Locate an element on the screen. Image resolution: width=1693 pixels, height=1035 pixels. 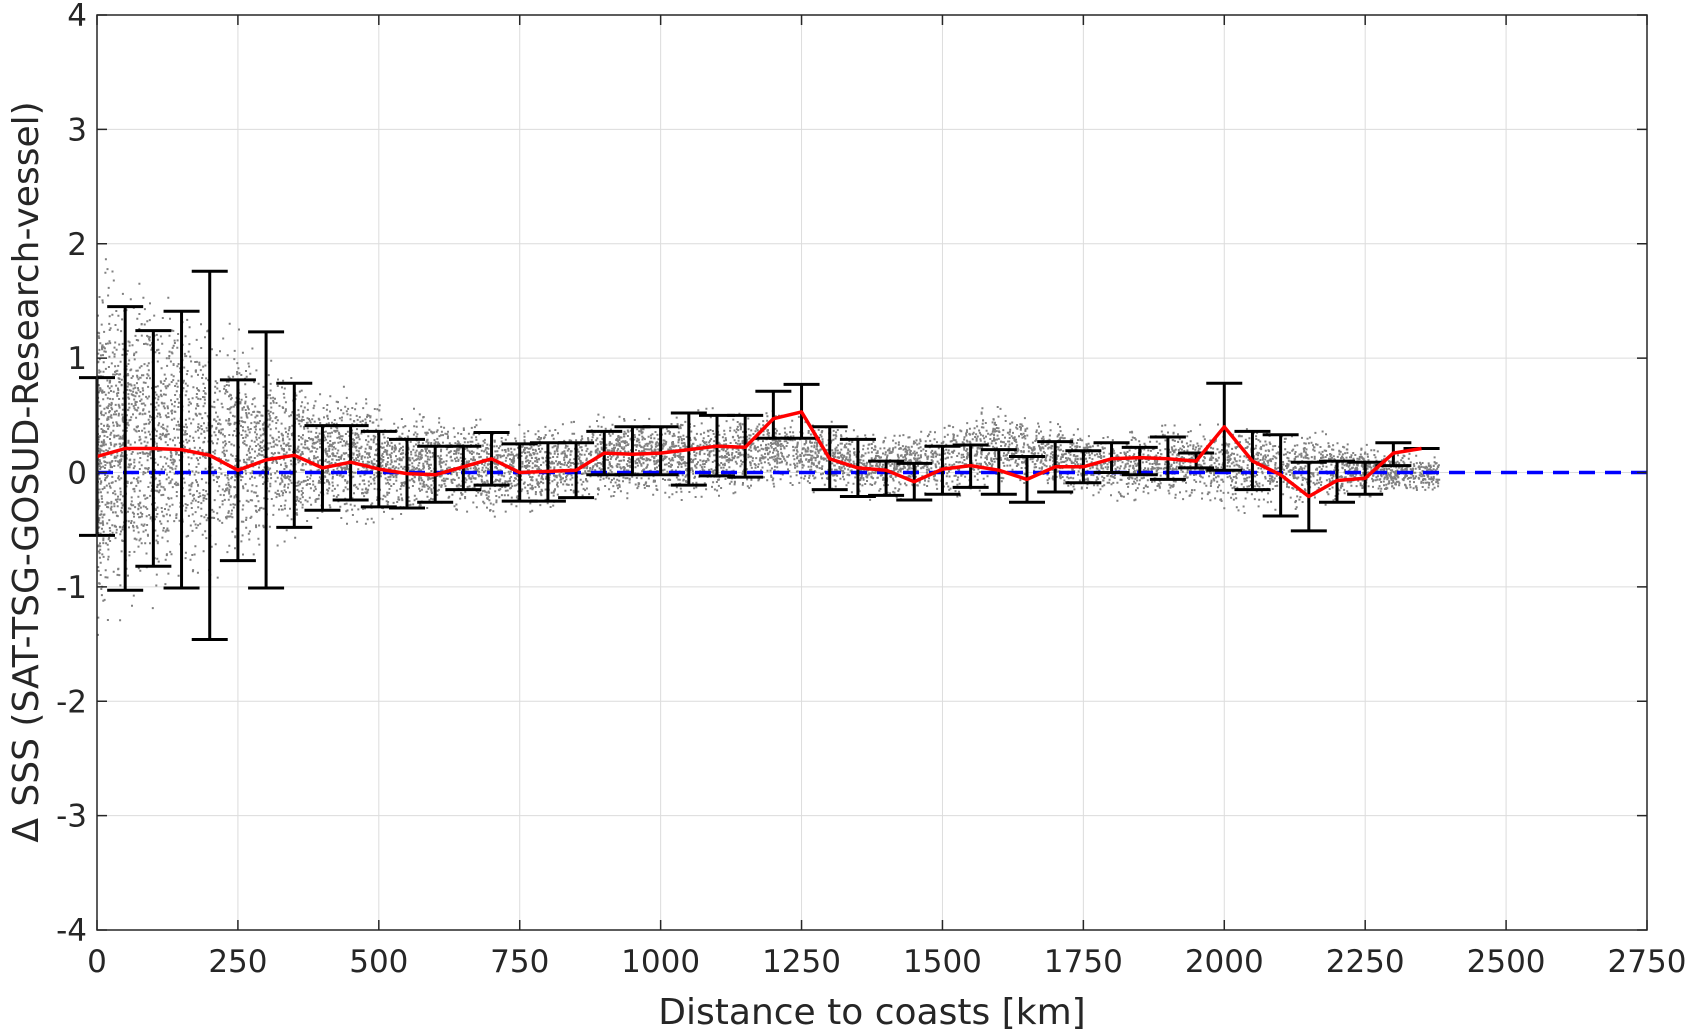
y-tick-label: 0 is located at coordinates (77, 474).